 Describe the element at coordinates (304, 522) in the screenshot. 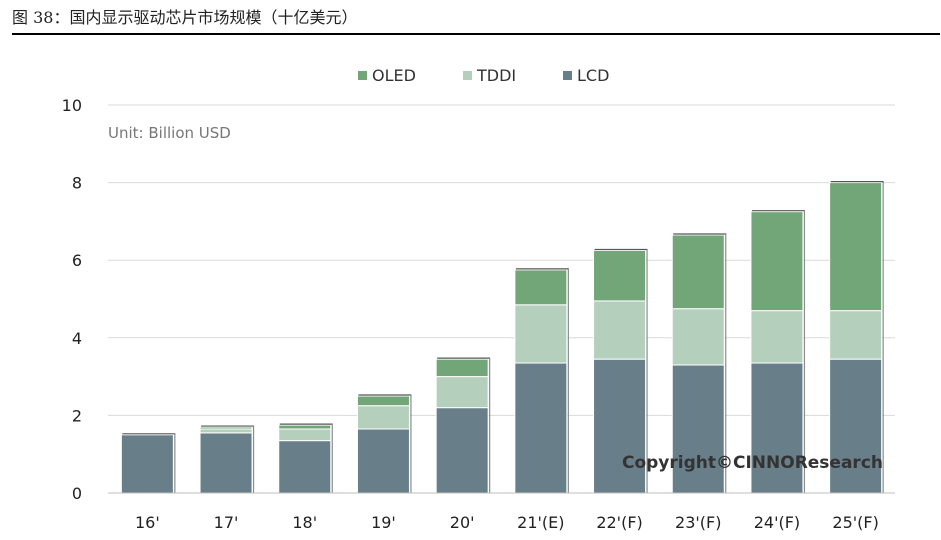

I see `x-tick-label: 18'` at that location.